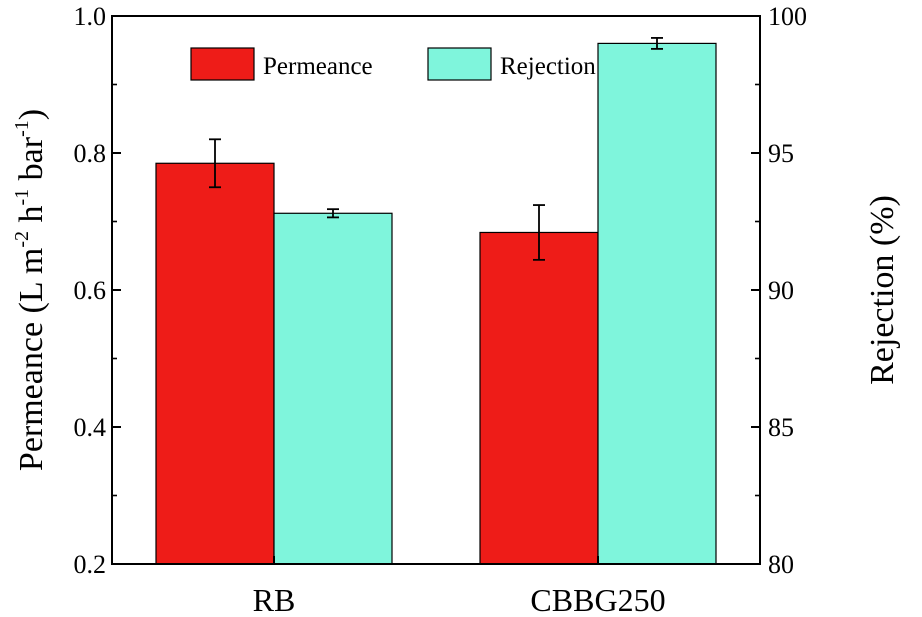 The width and height of the screenshot is (922, 617). Describe the element at coordinates (90, 290) in the screenshot. I see `y-left-tick-label: 0.6` at that location.